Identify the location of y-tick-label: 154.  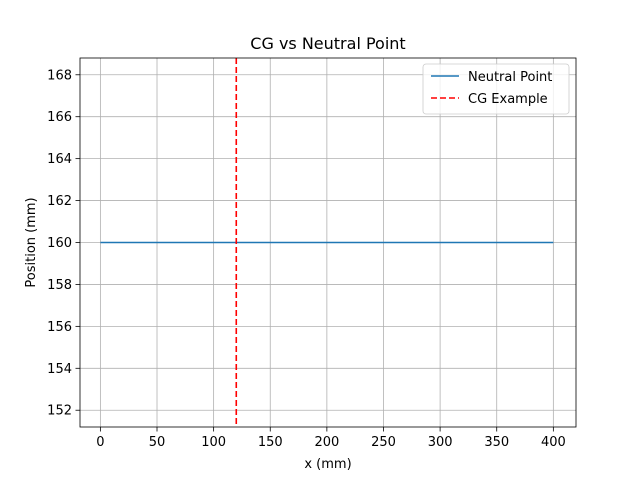
(59, 369).